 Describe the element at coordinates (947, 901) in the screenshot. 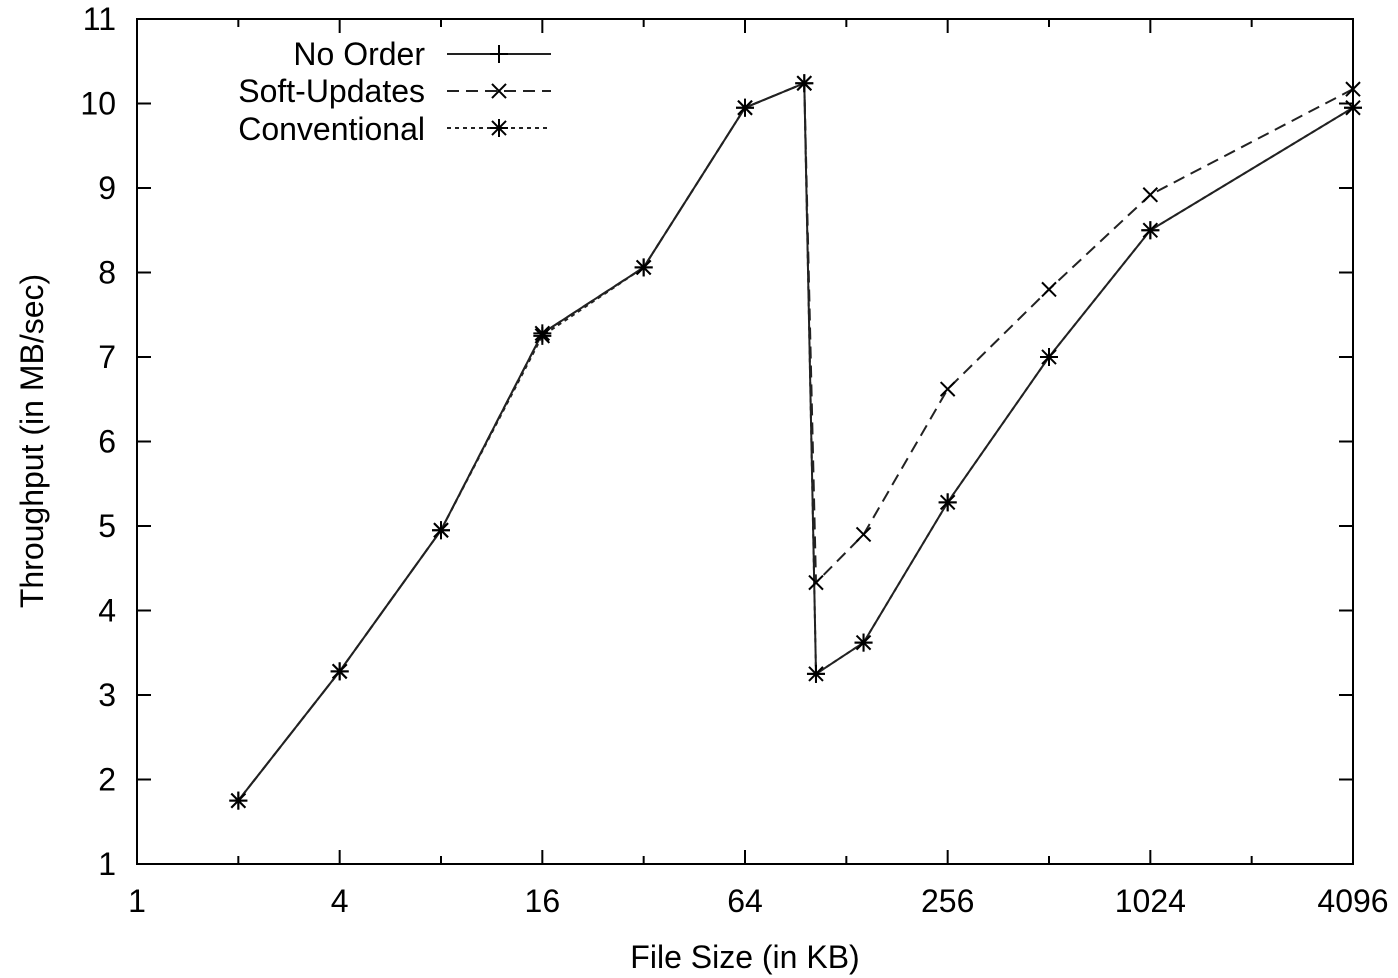

I see `x-tick-label: 256` at that location.